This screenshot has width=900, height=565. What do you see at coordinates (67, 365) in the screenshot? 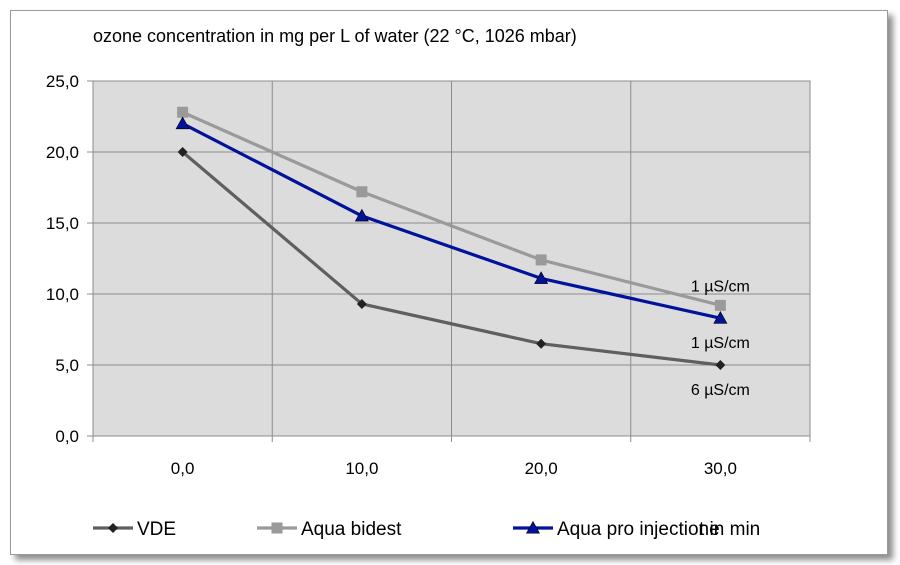
I see `y-tick-label: 5,0` at bounding box center [67, 365].